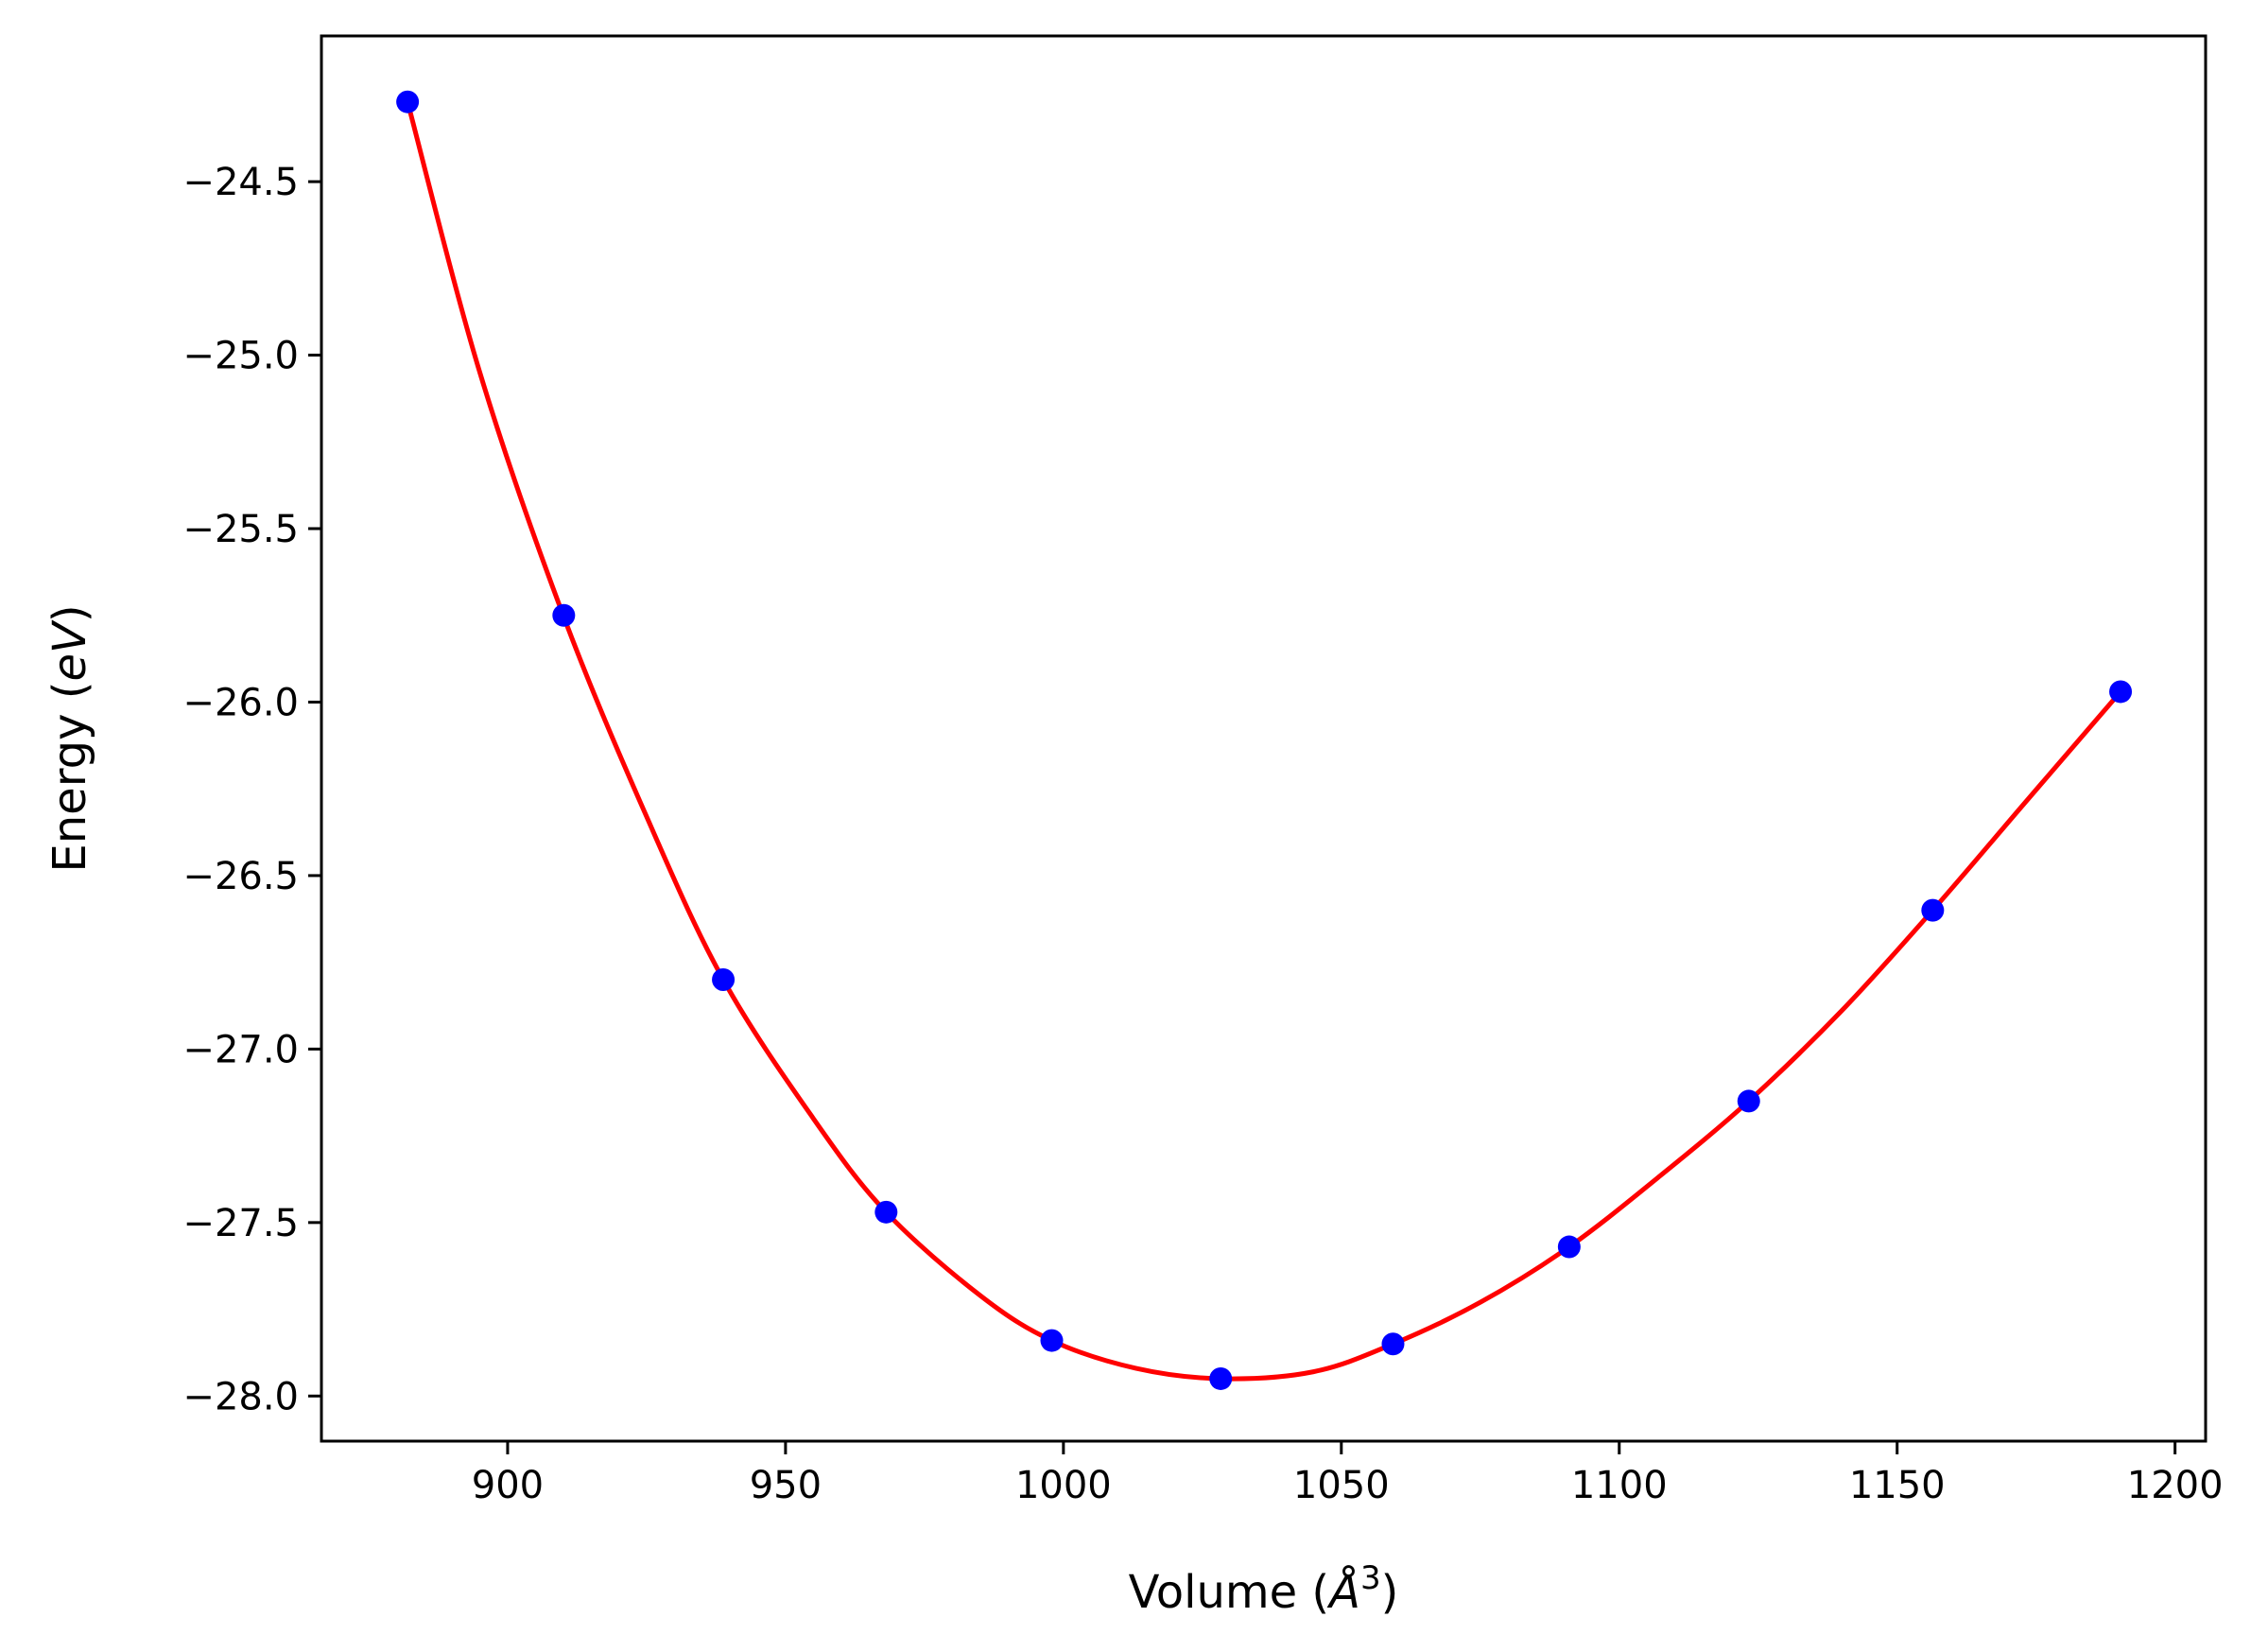  I want to click on y-tick-label: −27.0, so click(241, 1049).